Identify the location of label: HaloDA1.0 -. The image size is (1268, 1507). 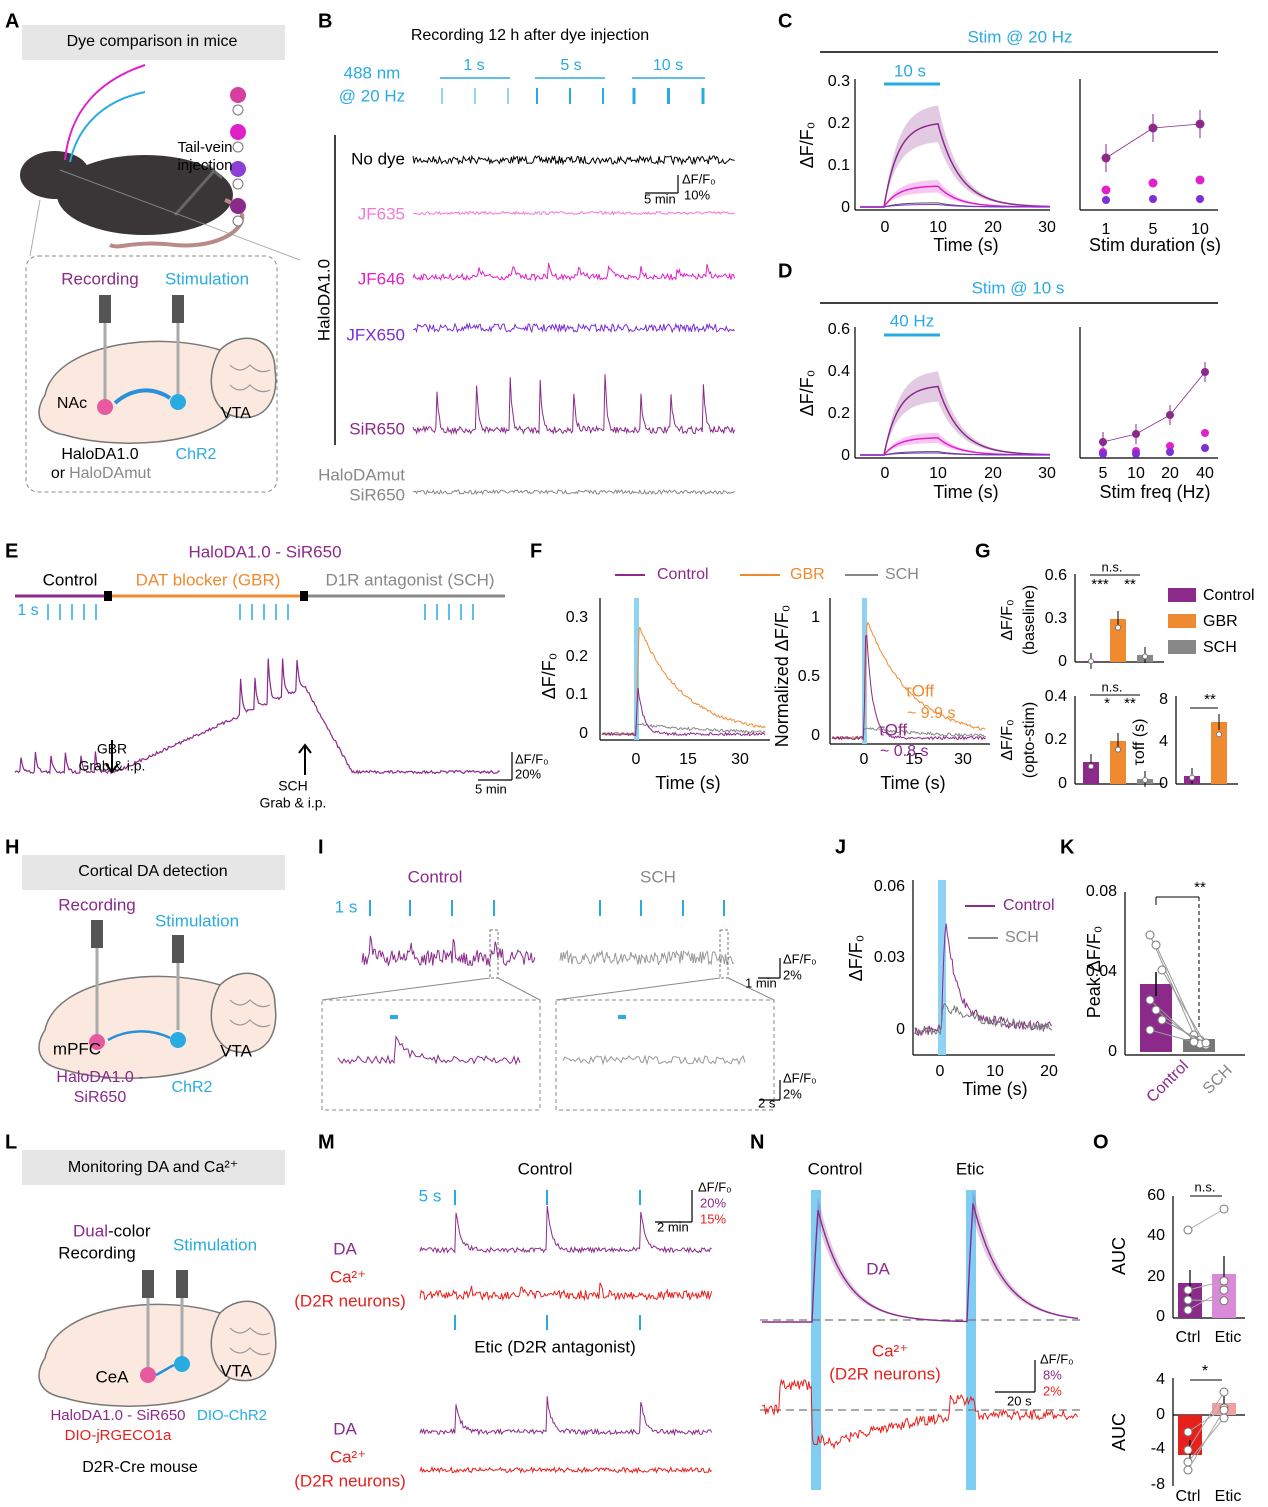
(99, 1077).